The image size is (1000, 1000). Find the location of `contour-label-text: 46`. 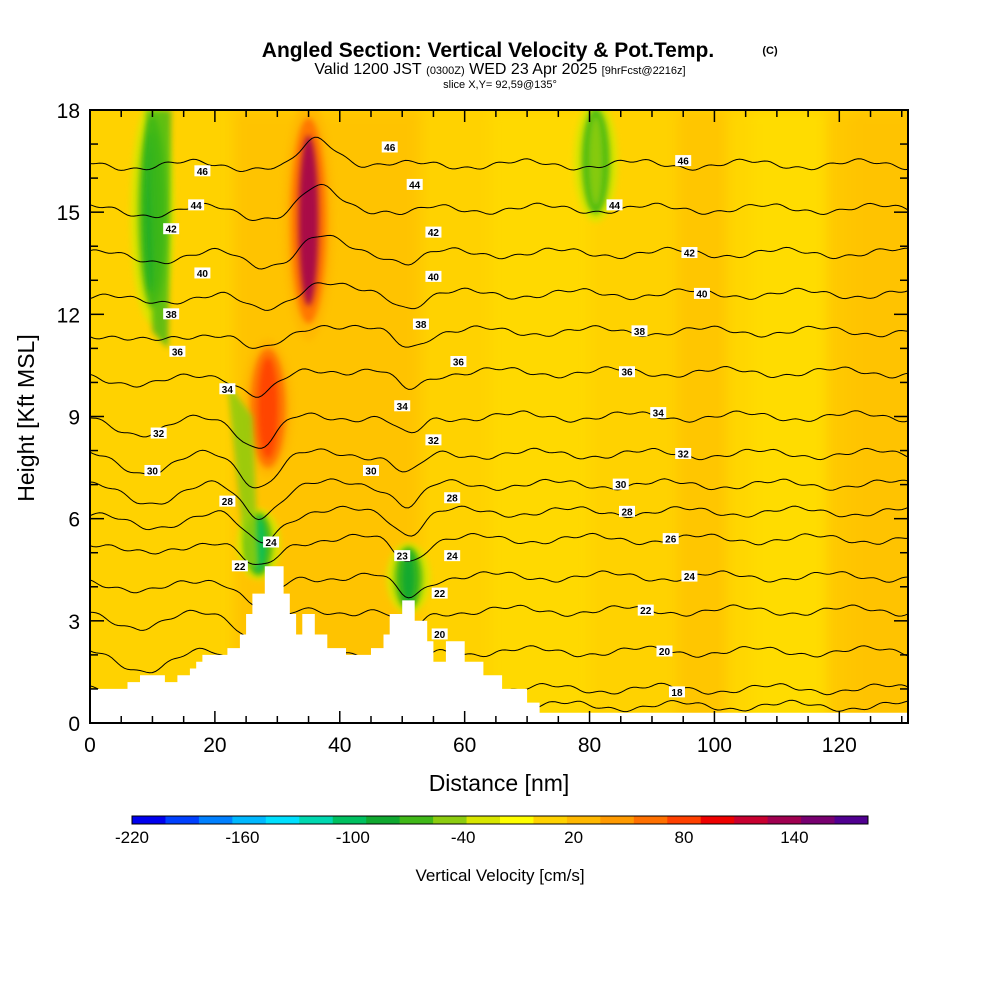

contour-label-text: 46 is located at coordinates (203, 172).